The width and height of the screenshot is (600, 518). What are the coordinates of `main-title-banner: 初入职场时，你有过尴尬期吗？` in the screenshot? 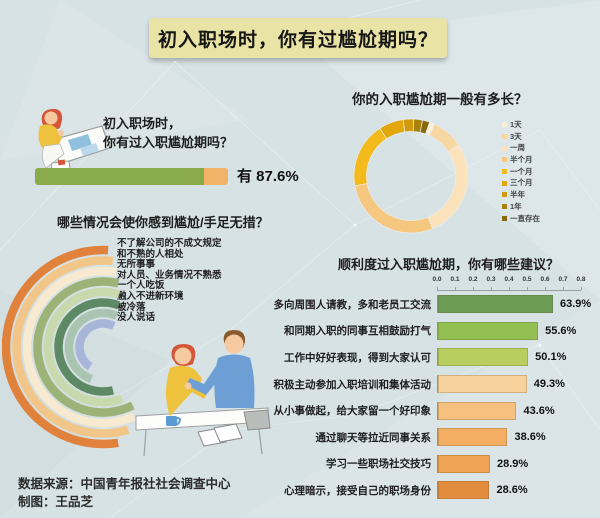 It's located at (298, 38).